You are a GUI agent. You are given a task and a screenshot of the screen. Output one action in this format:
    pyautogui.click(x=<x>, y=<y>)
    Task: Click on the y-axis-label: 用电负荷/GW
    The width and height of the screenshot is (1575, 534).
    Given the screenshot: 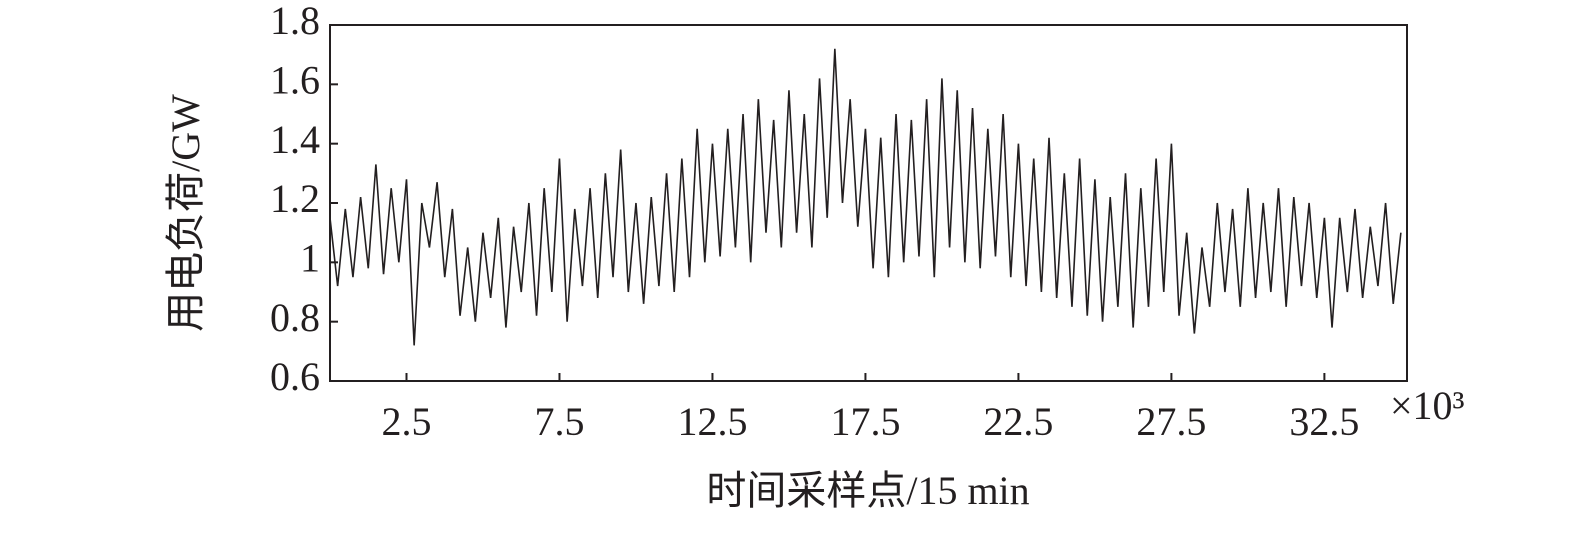 What is the action you would take?
    pyautogui.click(x=185, y=213)
    